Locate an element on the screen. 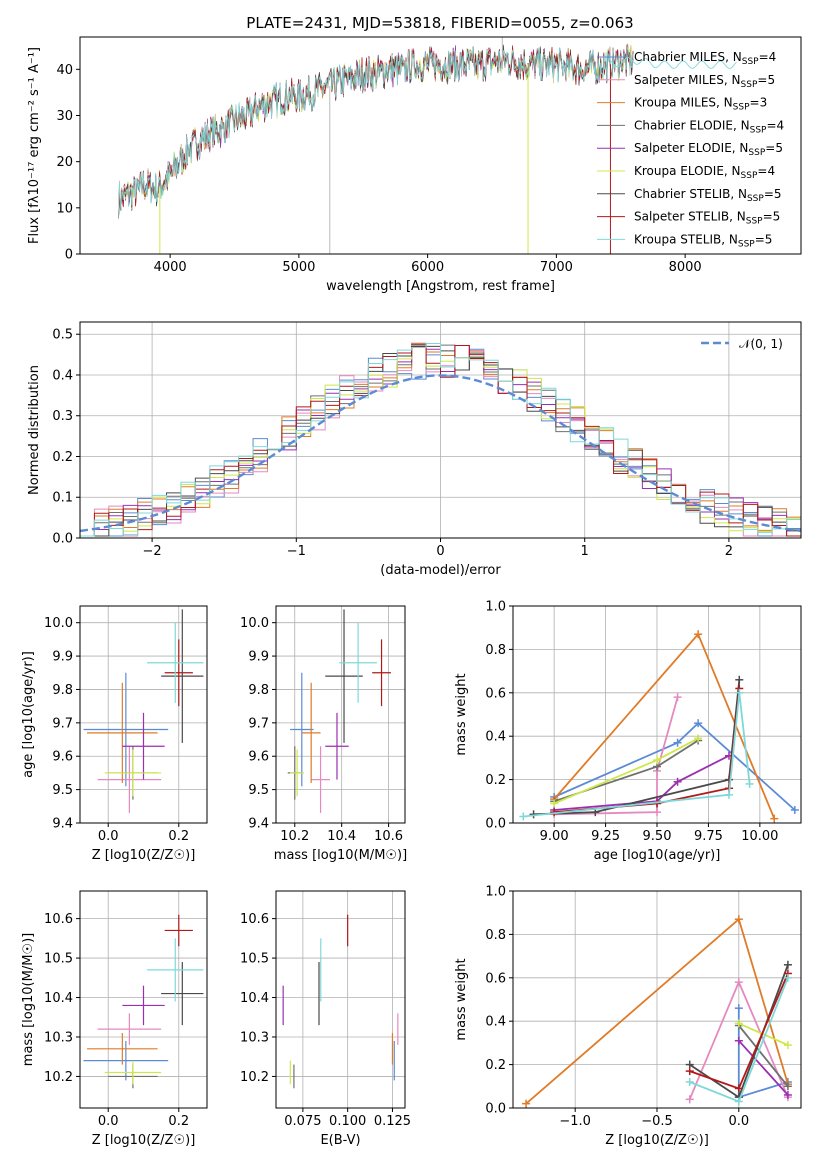  y-tick-label: 10.5 is located at coordinates (58, 959).